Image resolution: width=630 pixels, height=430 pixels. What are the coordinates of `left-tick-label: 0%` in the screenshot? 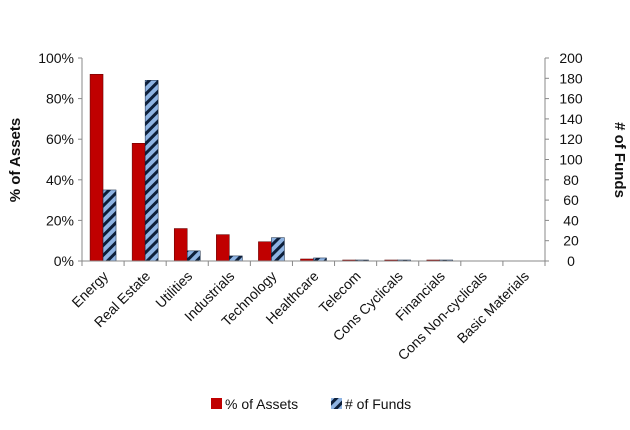 It's located at (64, 261).